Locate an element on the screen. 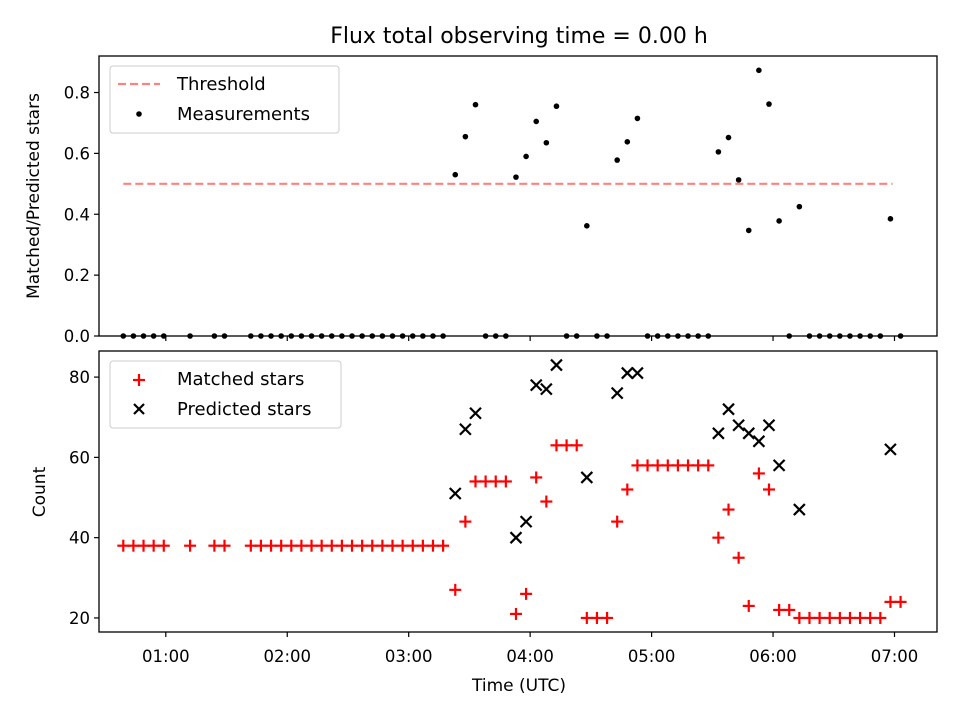 Image resolution: width=960 pixels, height=720 pixels. bottom-y-tick-label: 60 is located at coordinates (79, 457).